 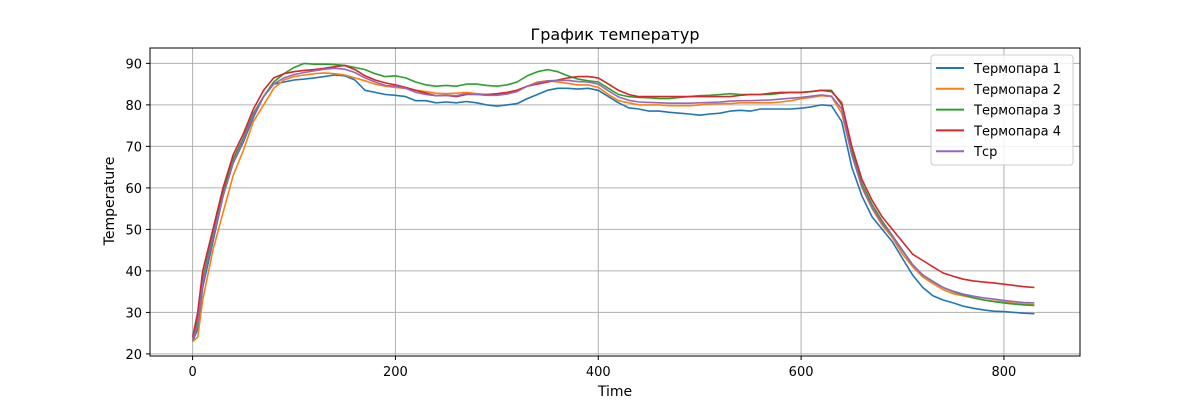 What do you see at coordinates (133, 230) in the screenshot?
I see `y-tick-label: 50` at bounding box center [133, 230].